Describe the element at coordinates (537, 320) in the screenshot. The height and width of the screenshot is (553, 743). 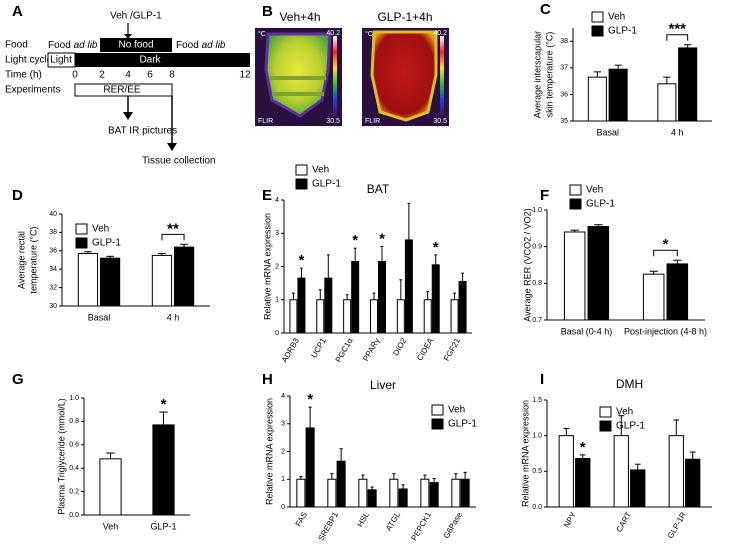
I see `y-tick-label: 0.7` at that location.